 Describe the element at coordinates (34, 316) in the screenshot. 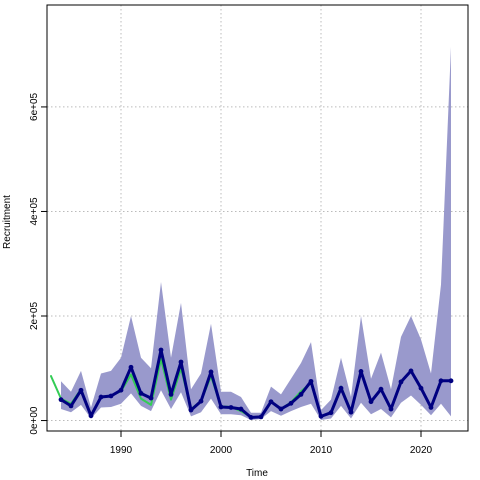

I see `y-tick-label: 2e+05` at that location.